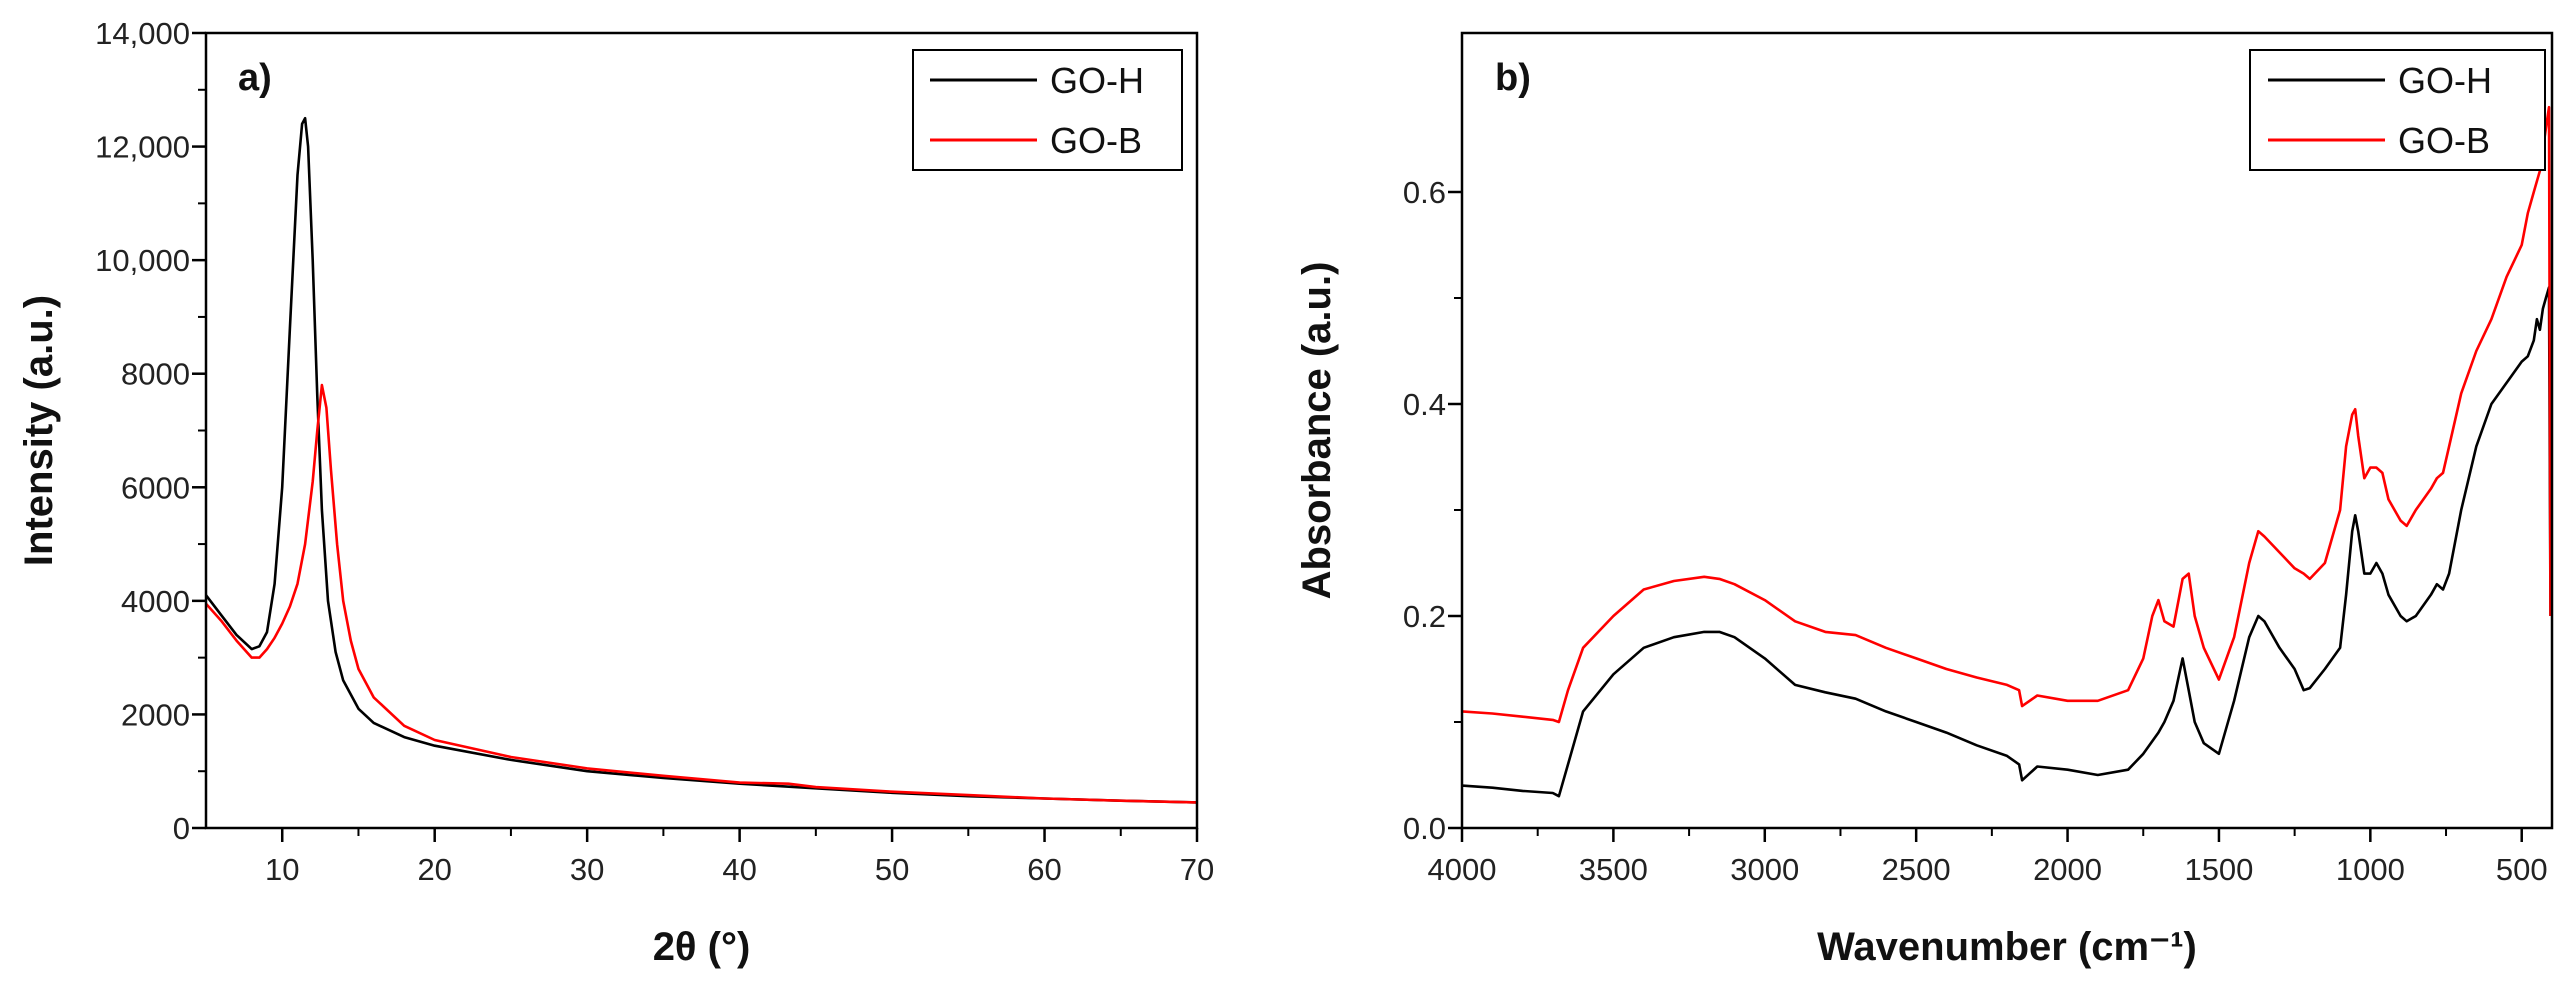 The width and height of the screenshot is (2564, 988). I want to click on x-tick-label: 40, so click(739, 869).